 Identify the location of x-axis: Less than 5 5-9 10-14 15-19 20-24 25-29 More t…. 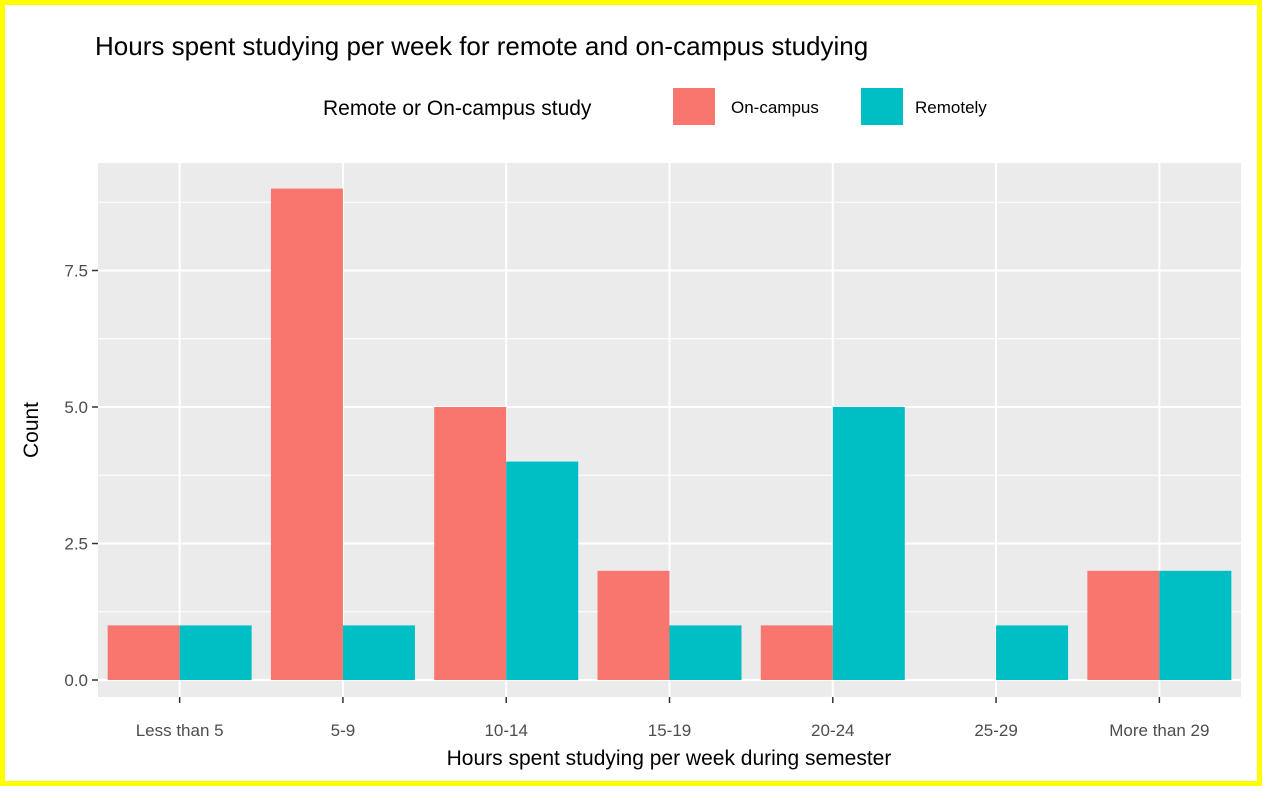
(672, 718).